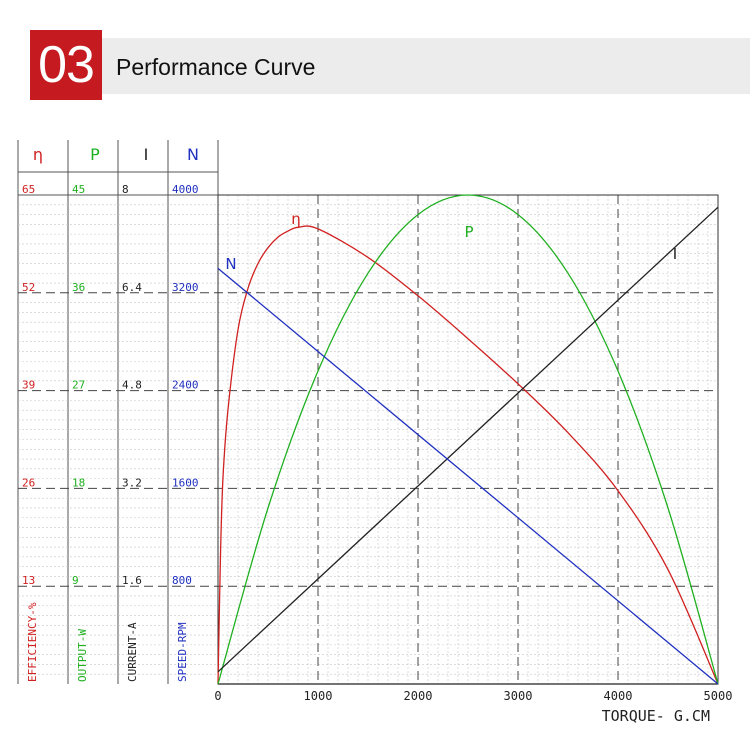 The width and height of the screenshot is (750, 739). I want to click on axis-tick-label: 13, so click(28, 580).